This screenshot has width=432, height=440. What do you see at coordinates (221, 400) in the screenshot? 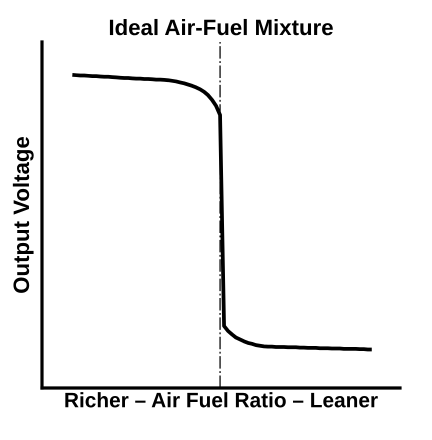
I see `x-axis-title: Richer – Air Fuel Ratio – Leaner` at bounding box center [221, 400].